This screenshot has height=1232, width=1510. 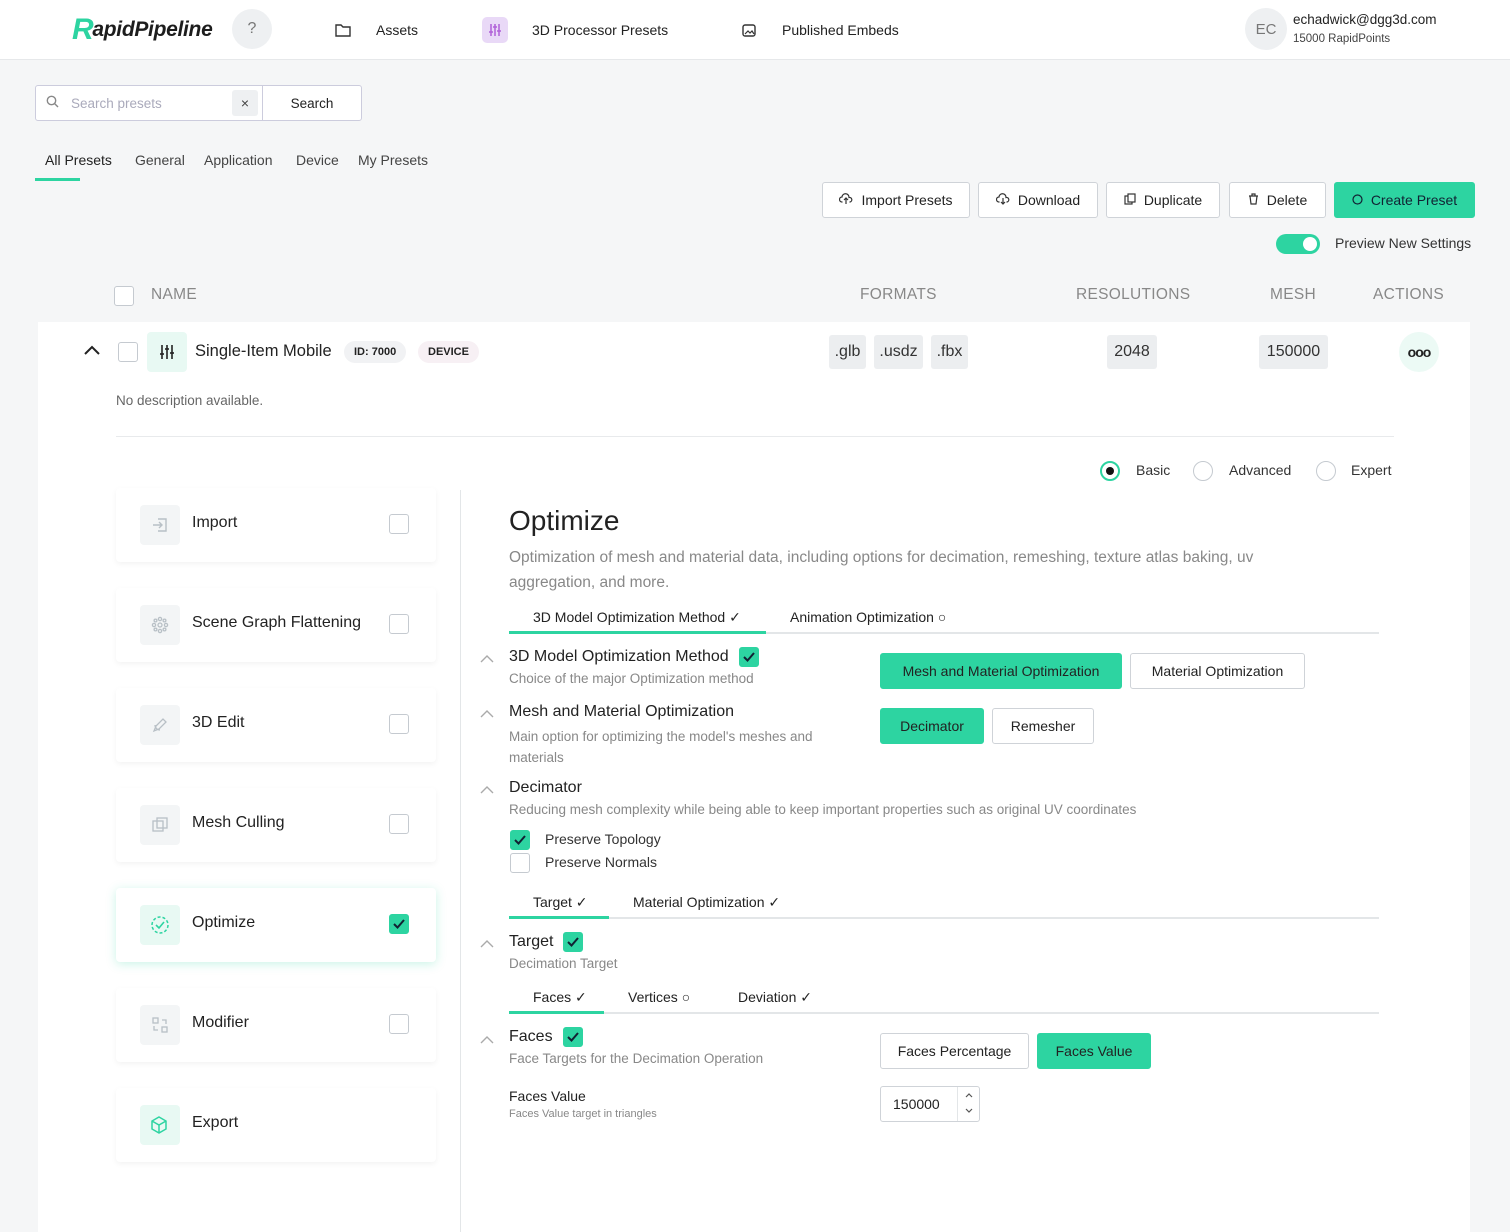 I want to click on tab-all-presets: All Presets, so click(x=78, y=160).